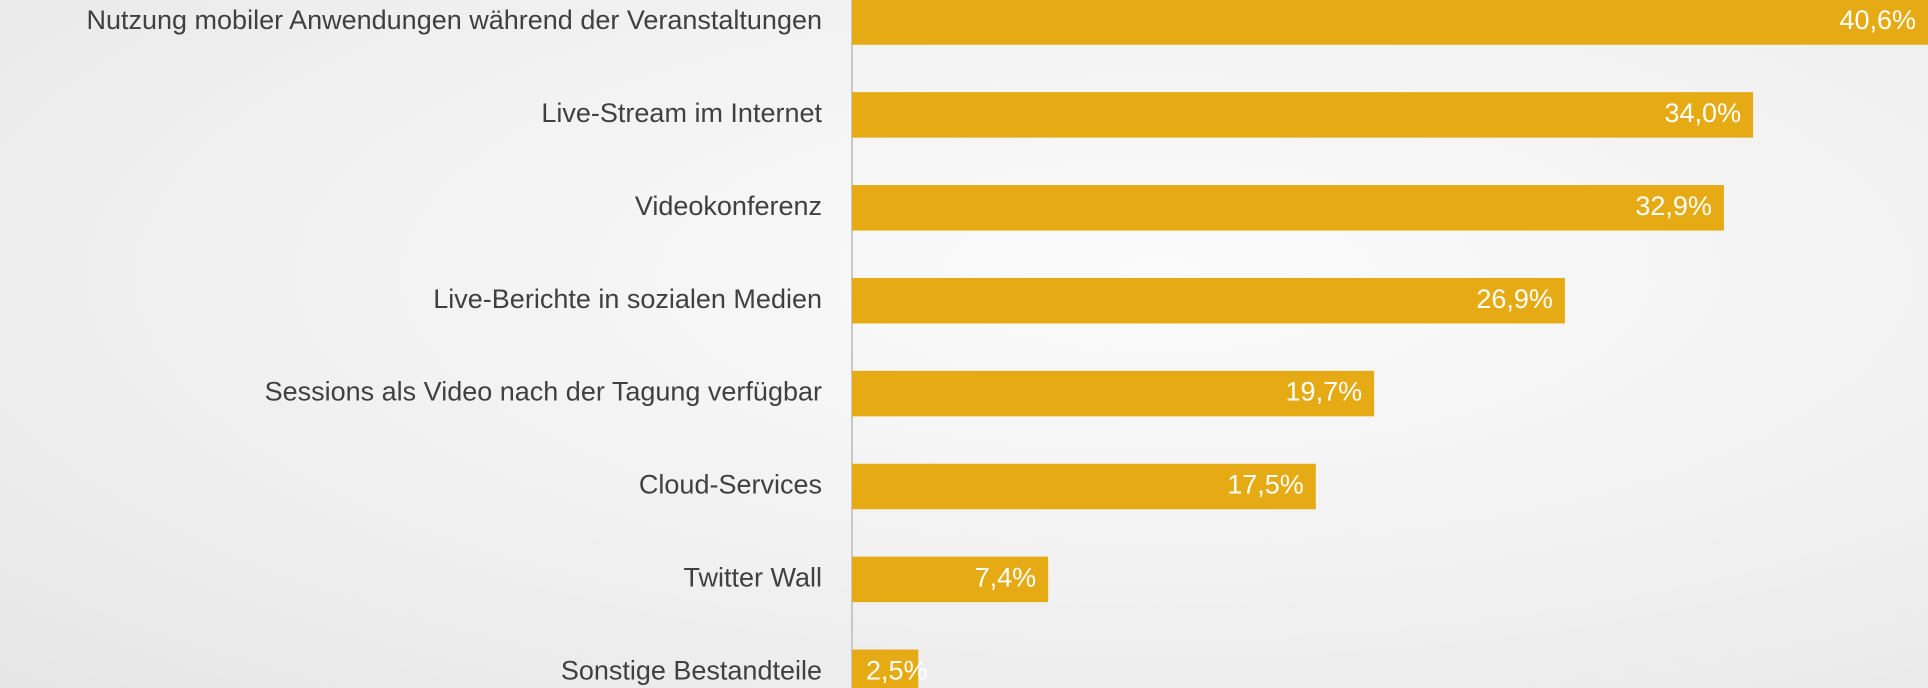 The width and height of the screenshot is (1928, 688). Describe the element at coordinates (691, 670) in the screenshot. I see `category-label: Sonstige Bestandteile` at that location.